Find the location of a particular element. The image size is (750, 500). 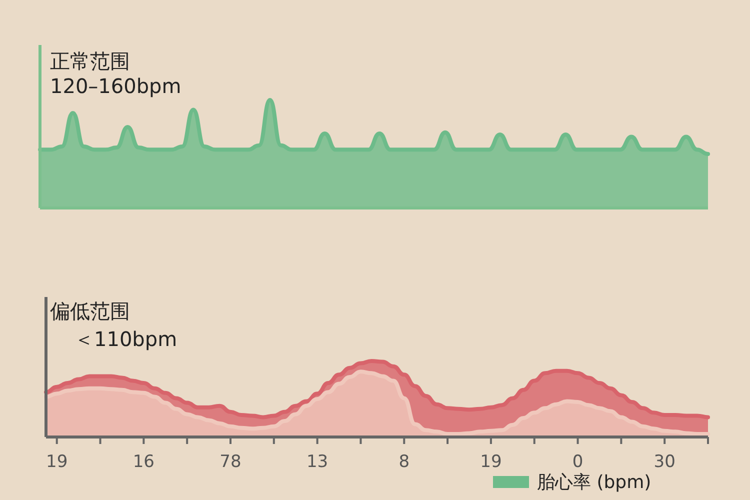

x-tick-label: 30 is located at coordinates (665, 462).